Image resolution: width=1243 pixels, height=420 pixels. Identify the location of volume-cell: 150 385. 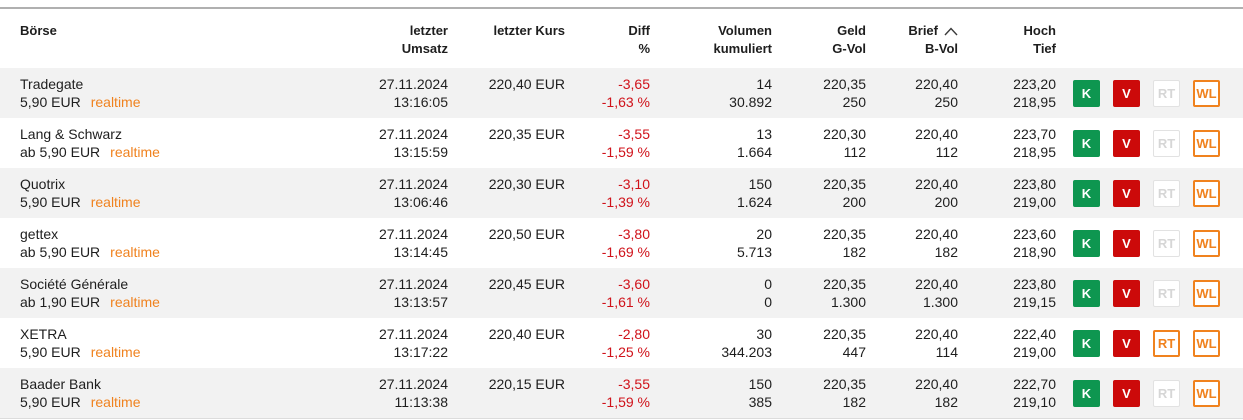
(711, 396).